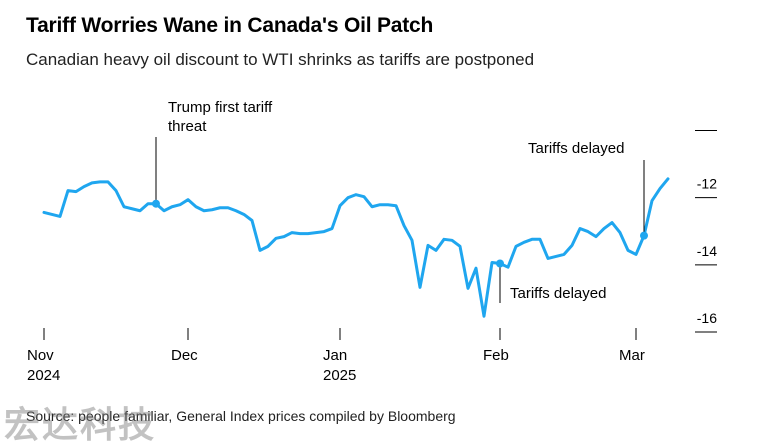 Image resolution: width=763 pixels, height=448 pixels. I want to click on y-tick-label: -16, so click(707, 318).